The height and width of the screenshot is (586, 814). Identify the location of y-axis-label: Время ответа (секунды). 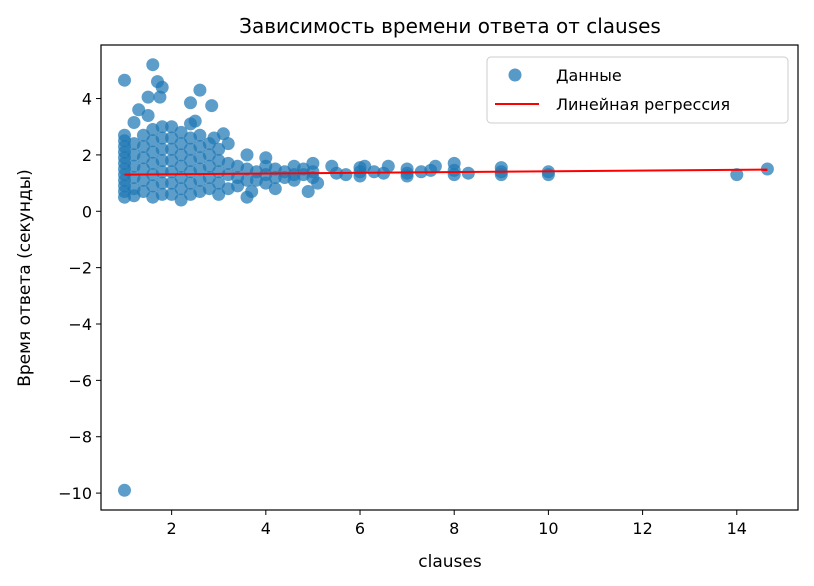
(25, 278).